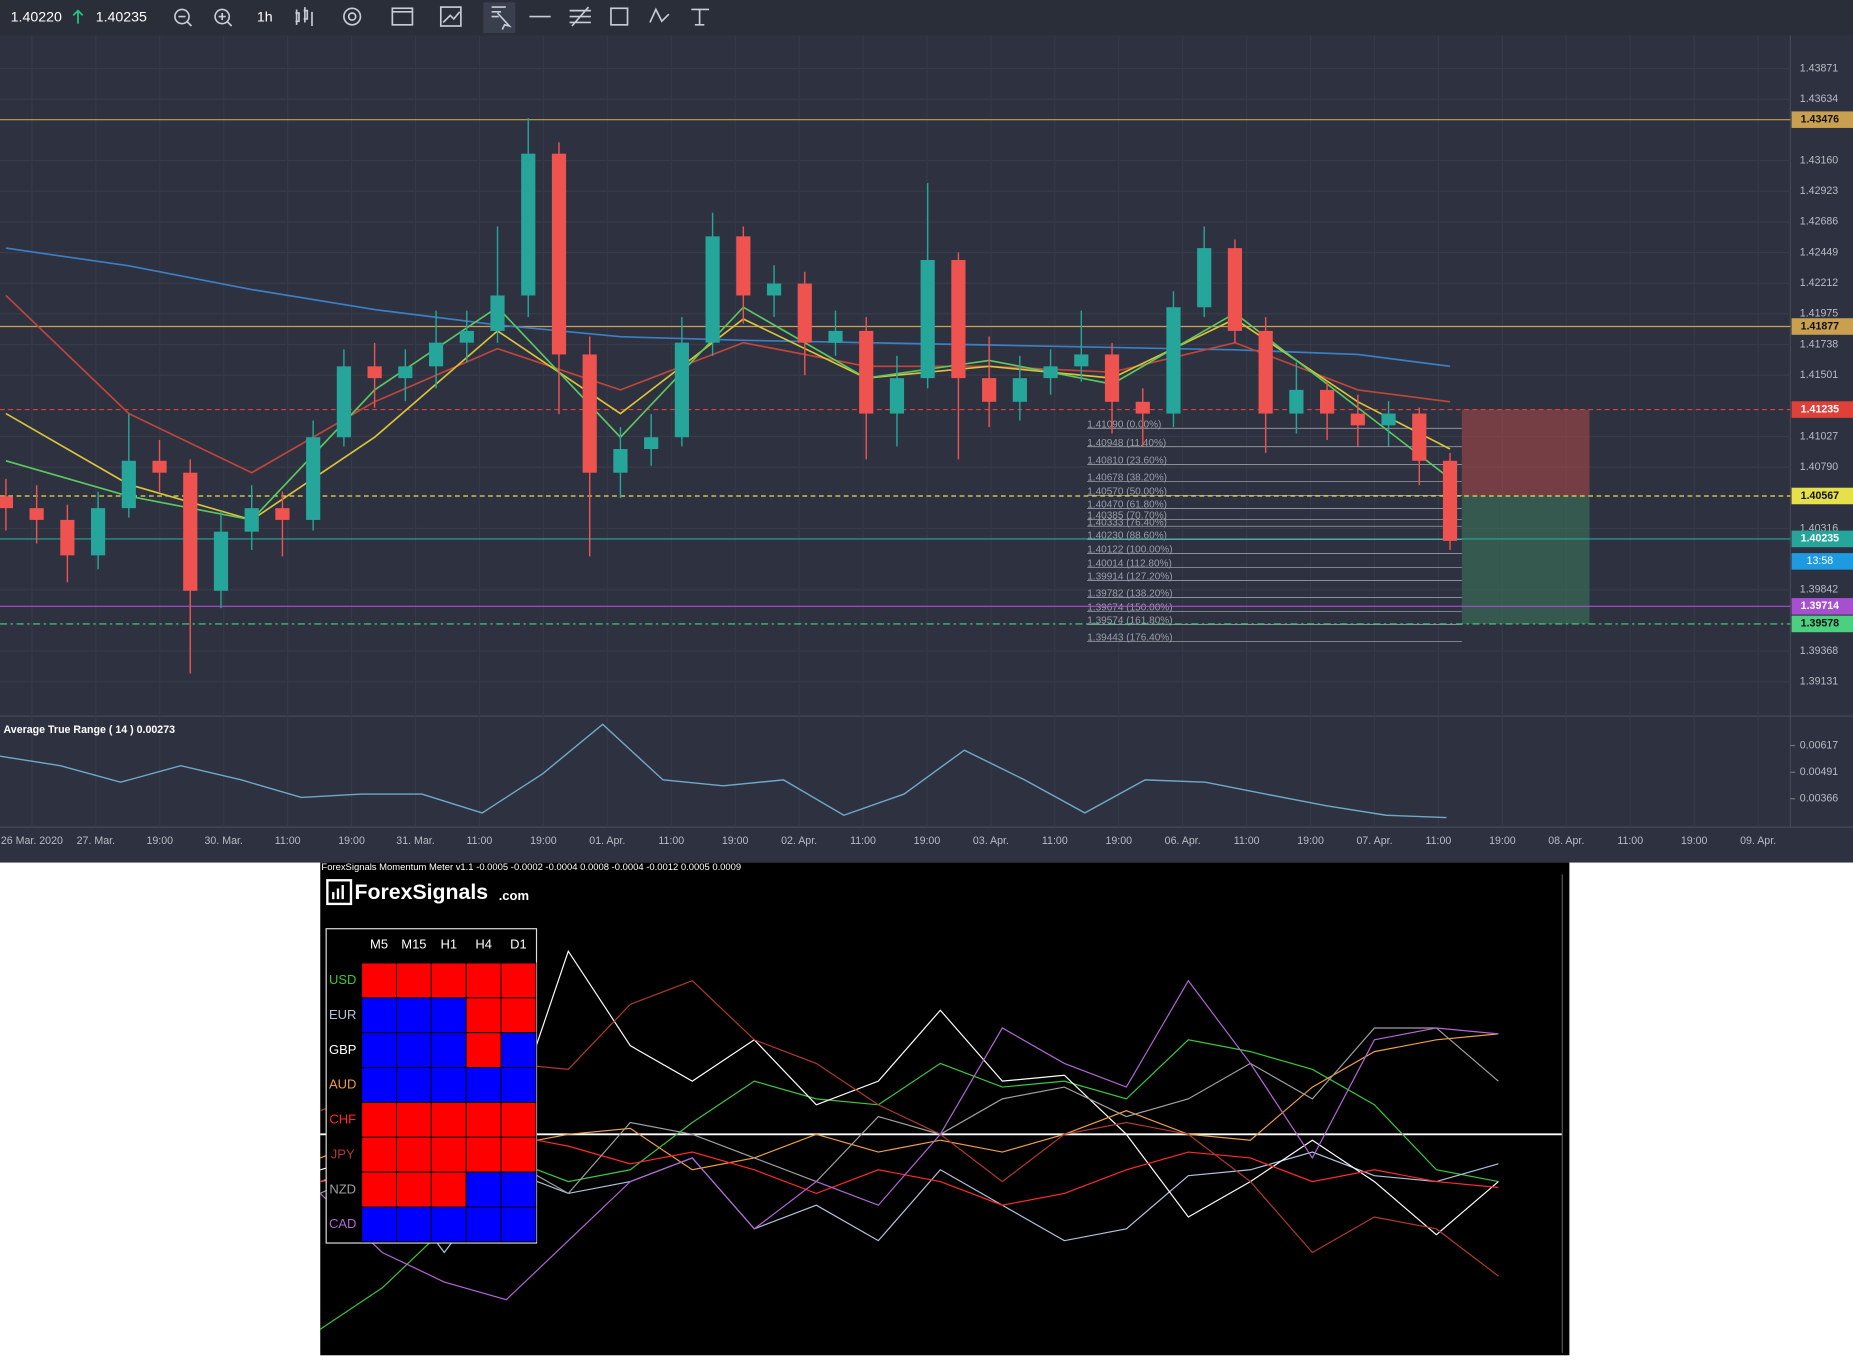 This screenshot has width=1853, height=1360. I want to click on y-tick-label: 0.00491, so click(1819, 772).